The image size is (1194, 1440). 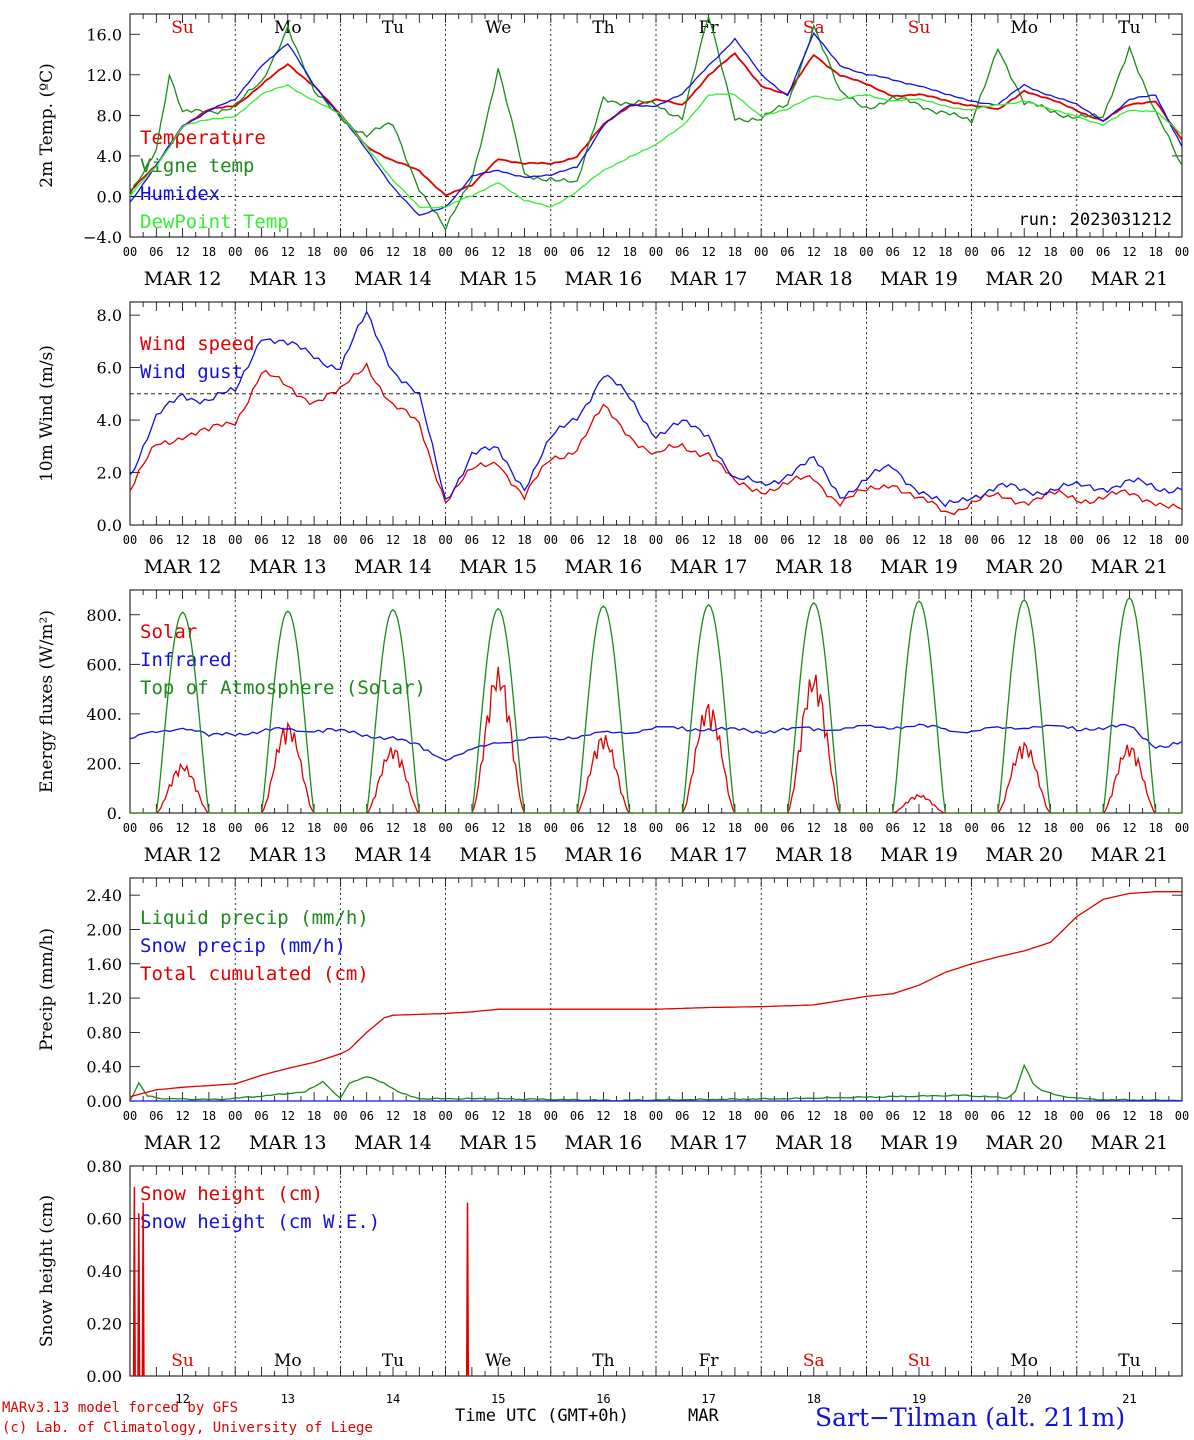 I want to click on weekday-label: Fr, so click(x=709, y=28).